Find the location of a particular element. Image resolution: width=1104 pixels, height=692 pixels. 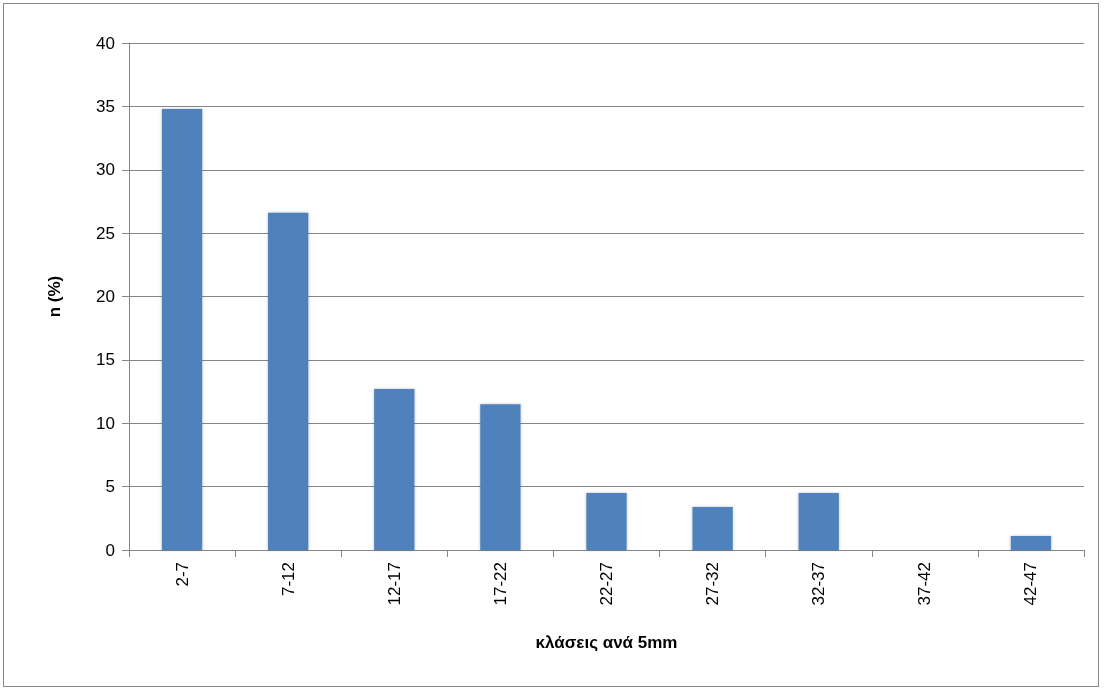

x-tick-label: 2-7 is located at coordinates (182, 574).